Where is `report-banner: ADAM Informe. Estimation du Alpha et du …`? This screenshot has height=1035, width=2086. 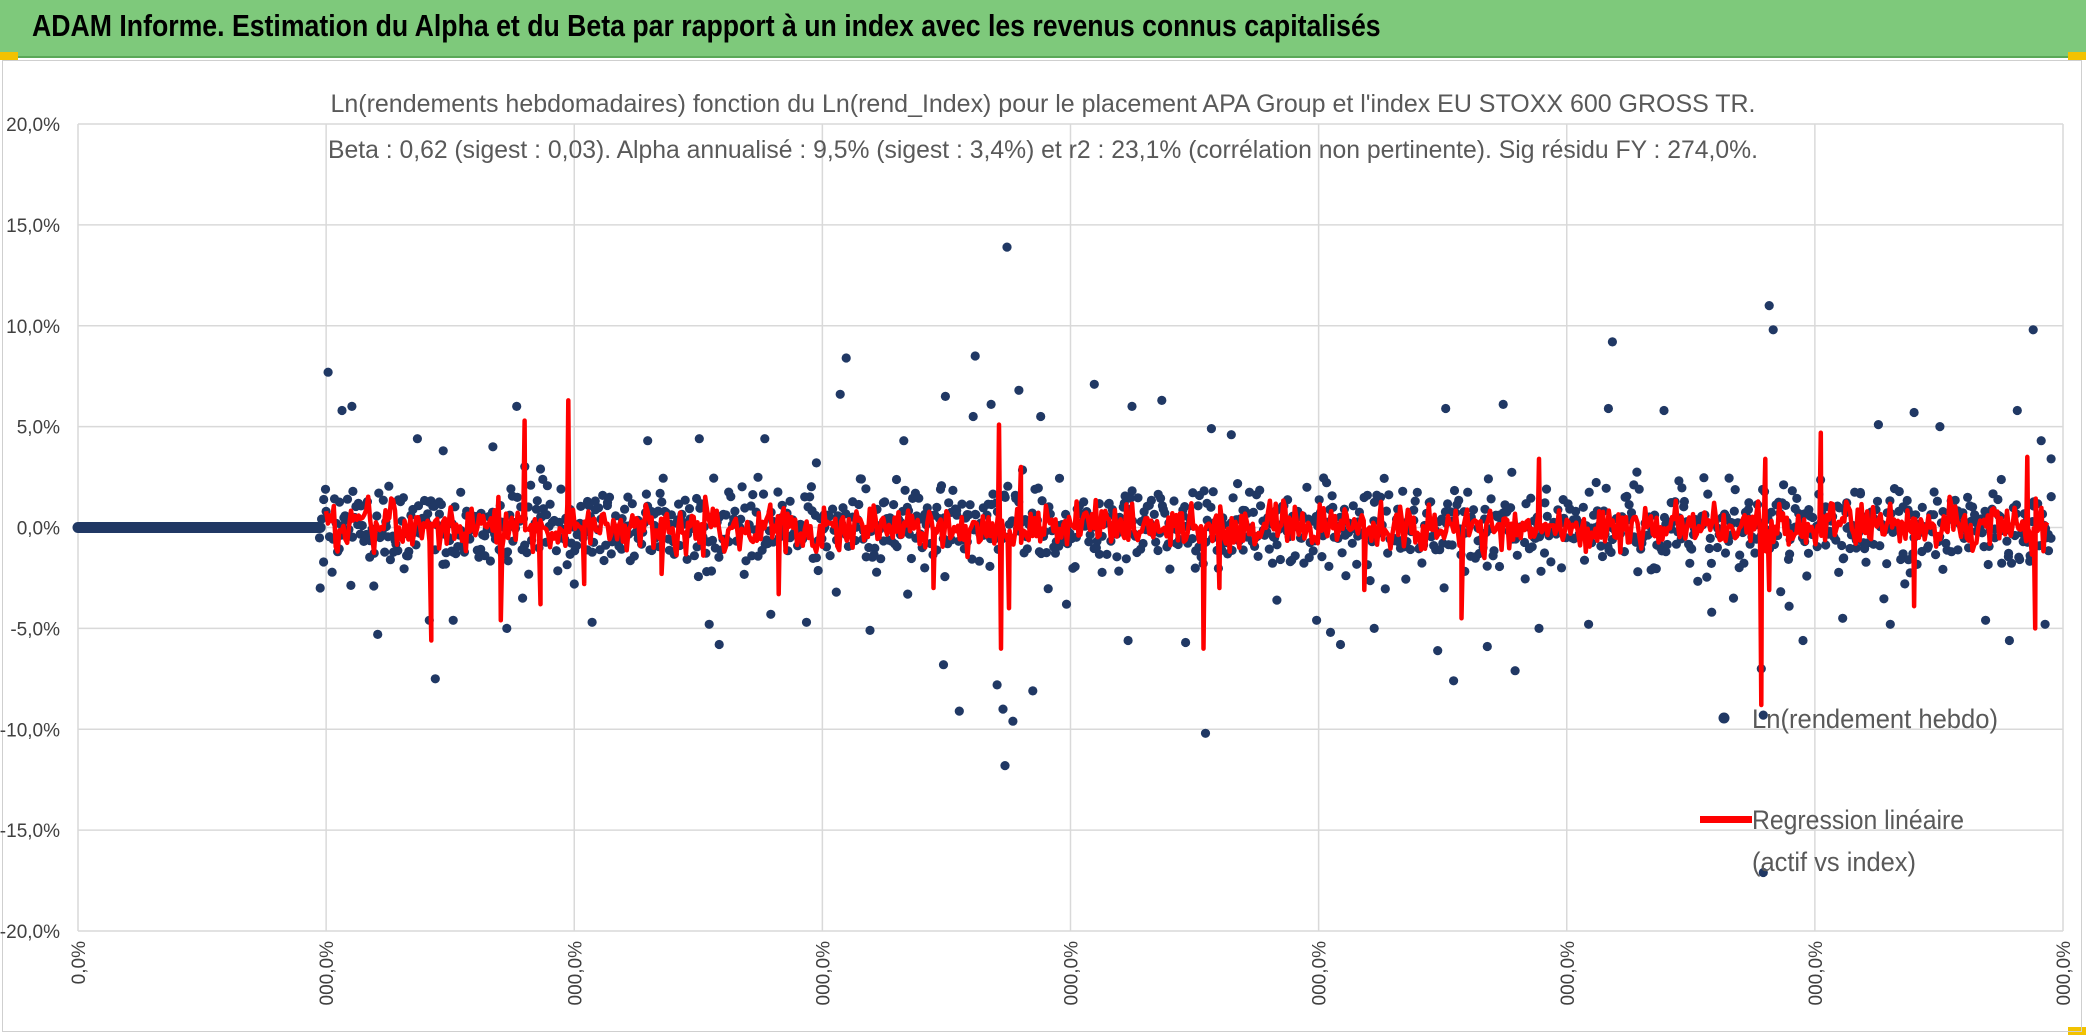
report-banner: ADAM Informe. Estimation du Alpha et du … is located at coordinates (1043, 29).